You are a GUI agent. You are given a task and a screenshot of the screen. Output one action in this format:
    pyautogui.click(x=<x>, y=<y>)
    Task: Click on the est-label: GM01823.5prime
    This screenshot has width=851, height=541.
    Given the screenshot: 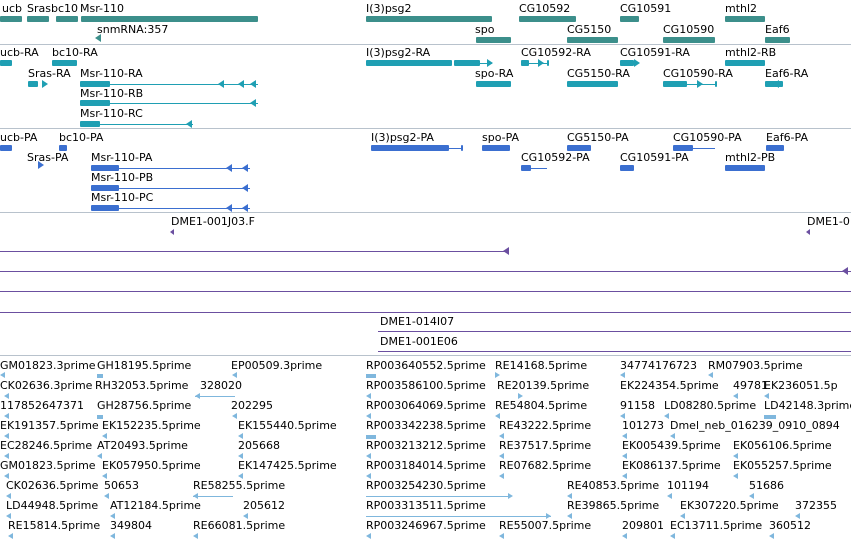 What is the action you would take?
    pyautogui.click(x=48, y=465)
    